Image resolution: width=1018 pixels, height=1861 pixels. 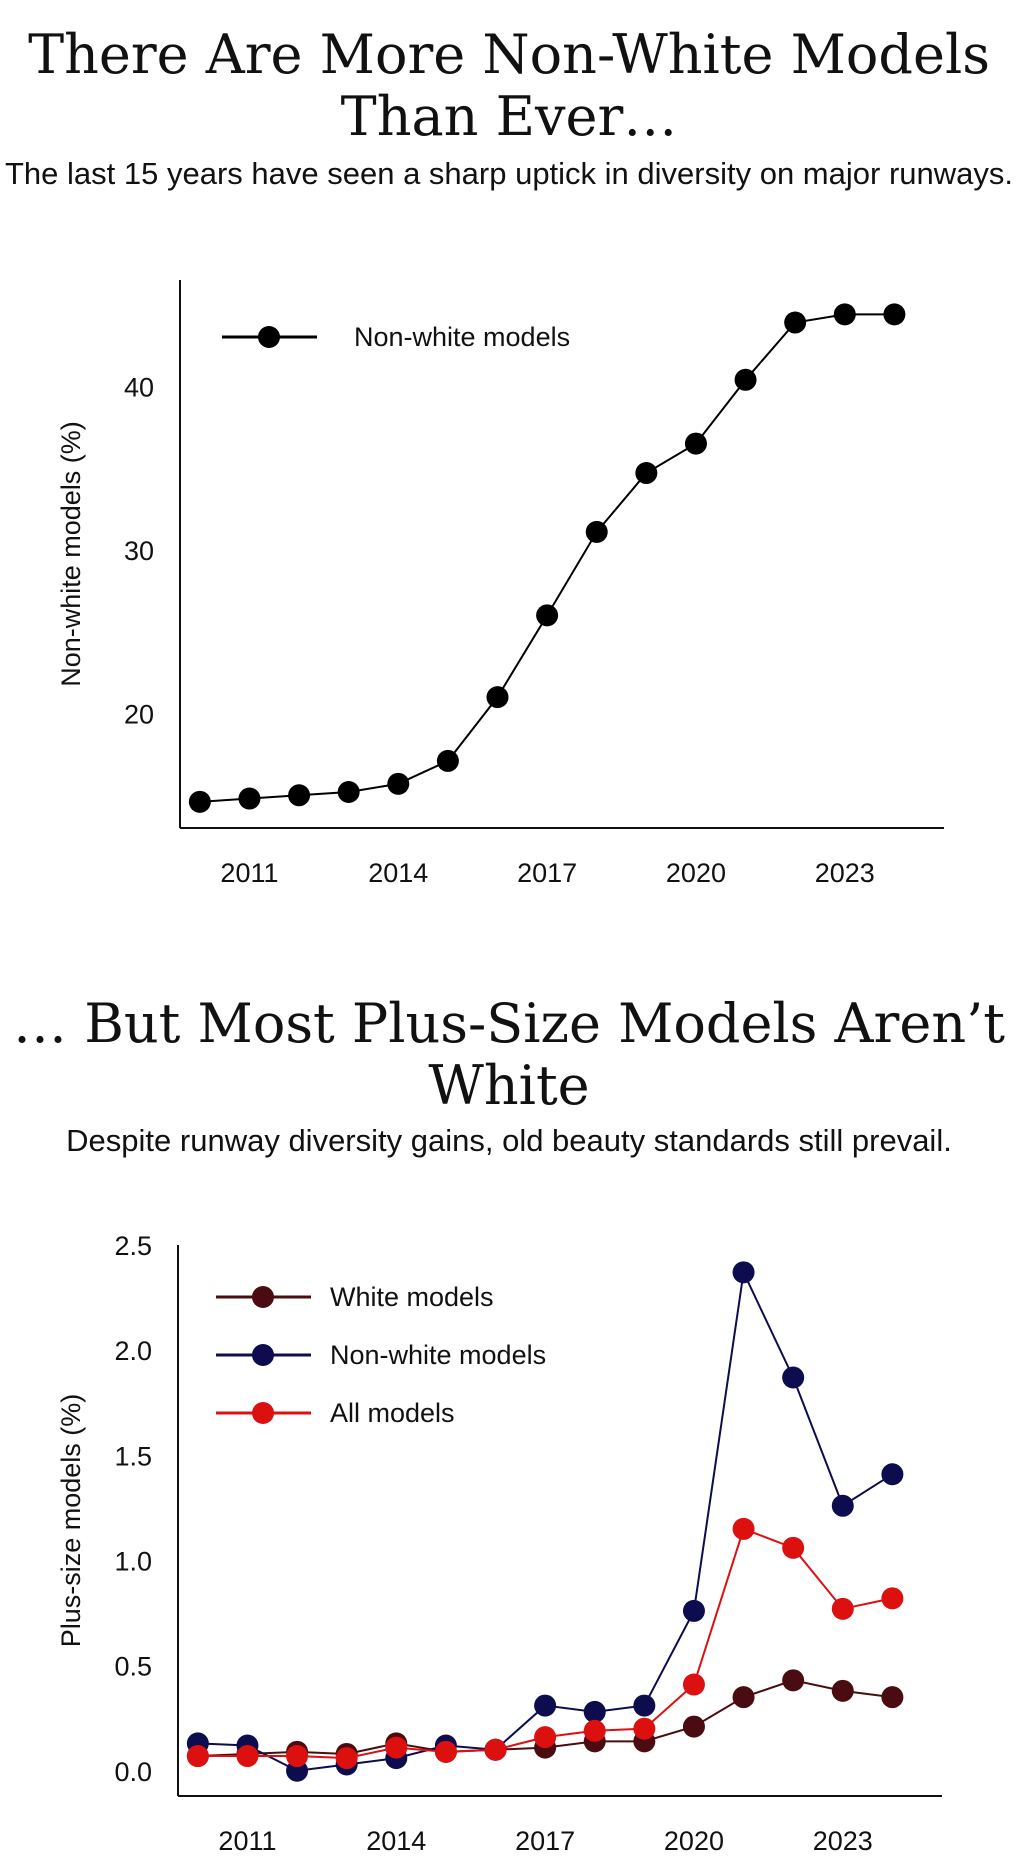 I want to click on y-tick-label: 2.5, so click(x=133, y=1246).